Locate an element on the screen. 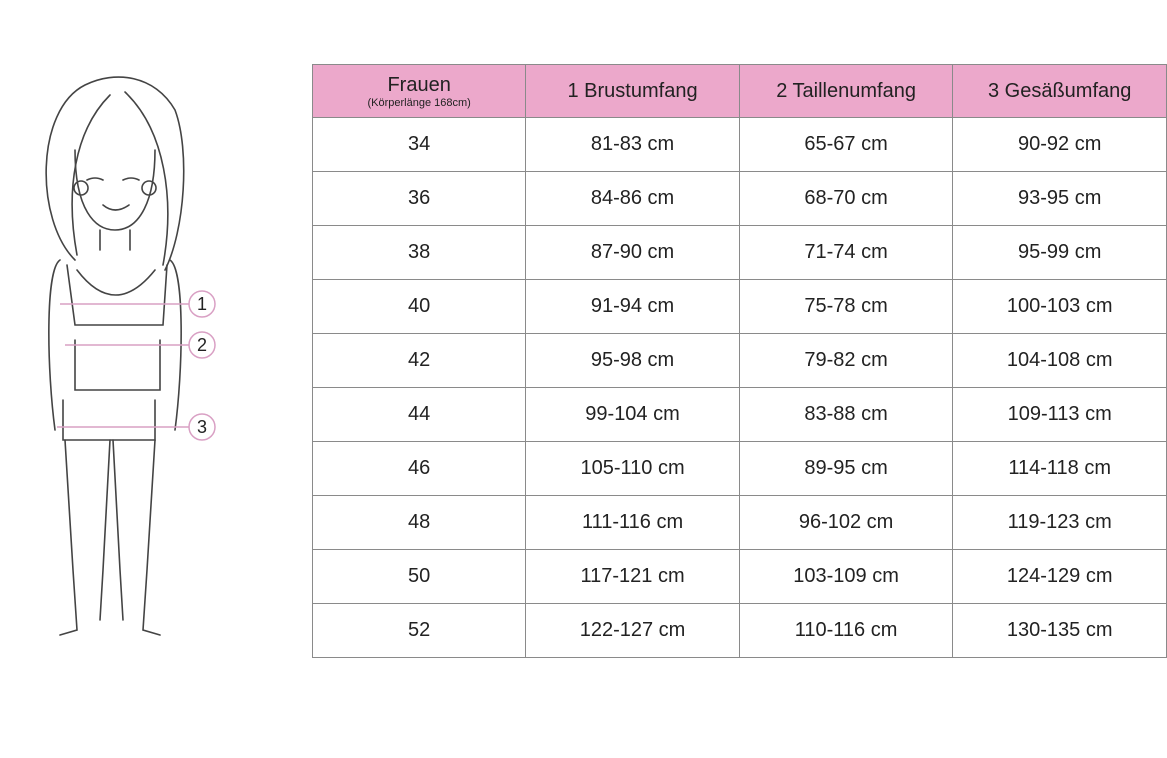 This screenshot has width=1167, height=758. cell-chest: 95-98 cm is located at coordinates (632, 360).